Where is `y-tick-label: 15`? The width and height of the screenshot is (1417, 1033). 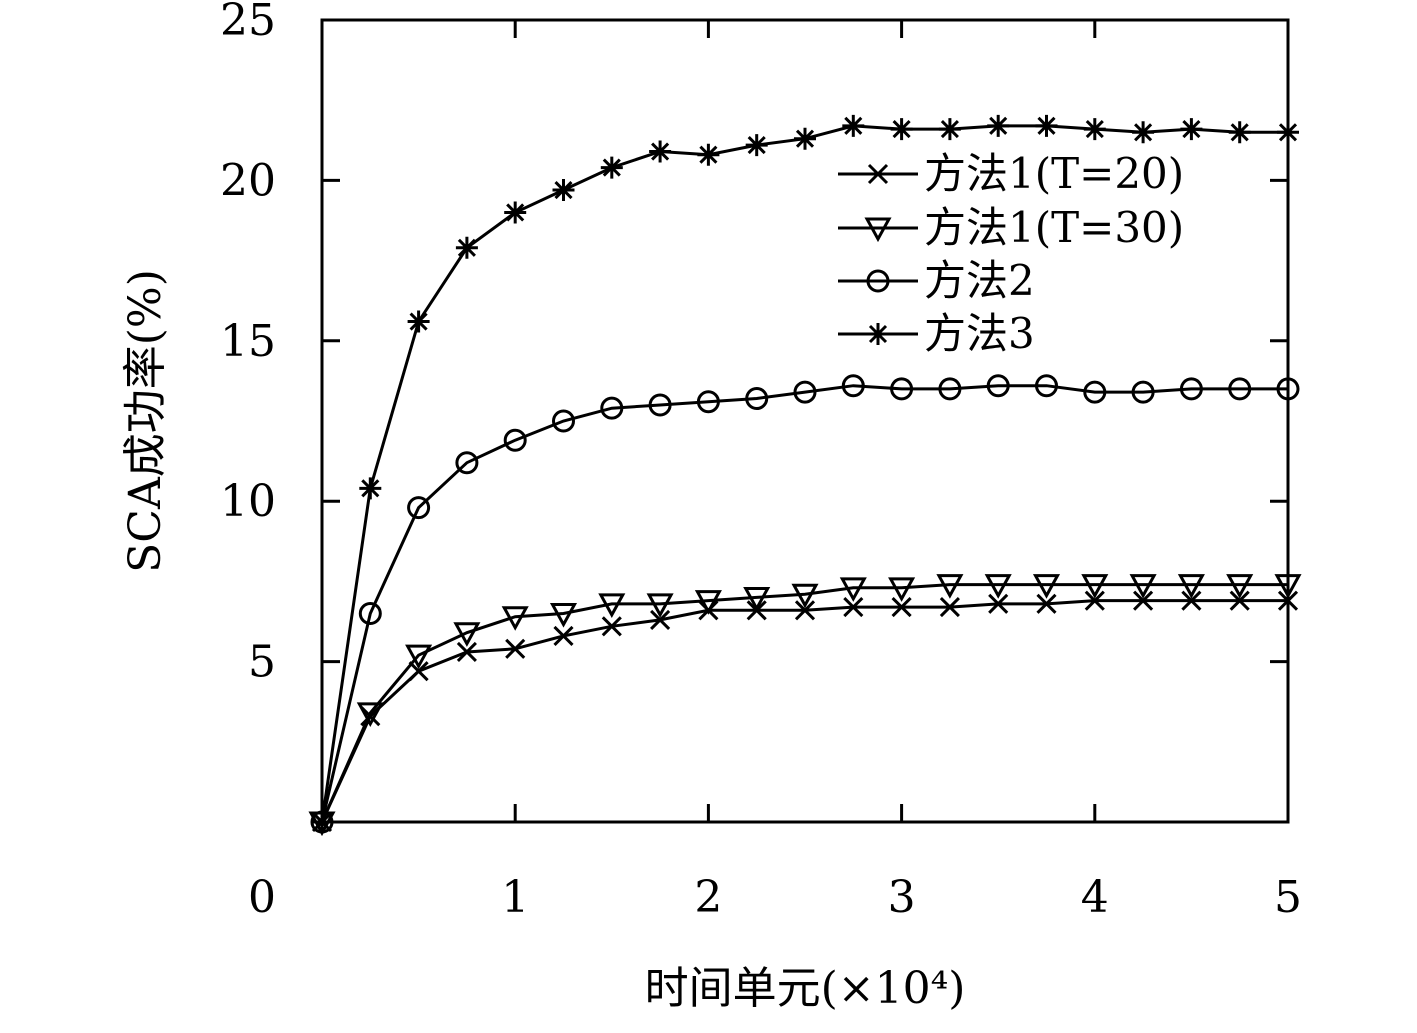 y-tick-label: 15 is located at coordinates (248, 341).